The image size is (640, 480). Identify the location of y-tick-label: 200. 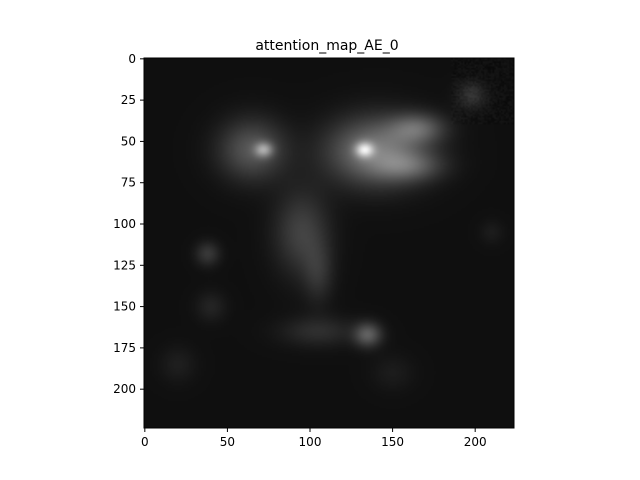
(124, 389).